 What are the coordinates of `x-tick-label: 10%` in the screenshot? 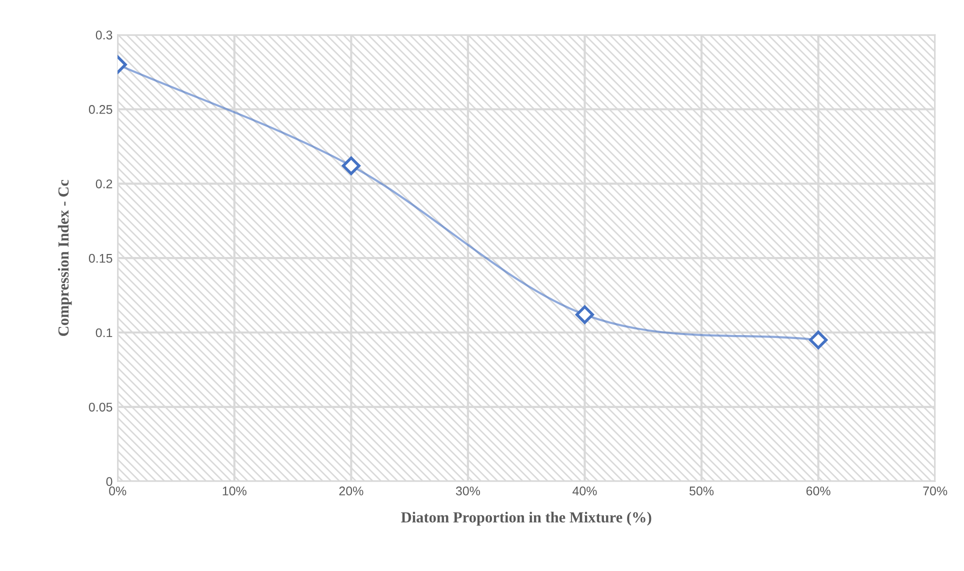 It's located at (234, 491).